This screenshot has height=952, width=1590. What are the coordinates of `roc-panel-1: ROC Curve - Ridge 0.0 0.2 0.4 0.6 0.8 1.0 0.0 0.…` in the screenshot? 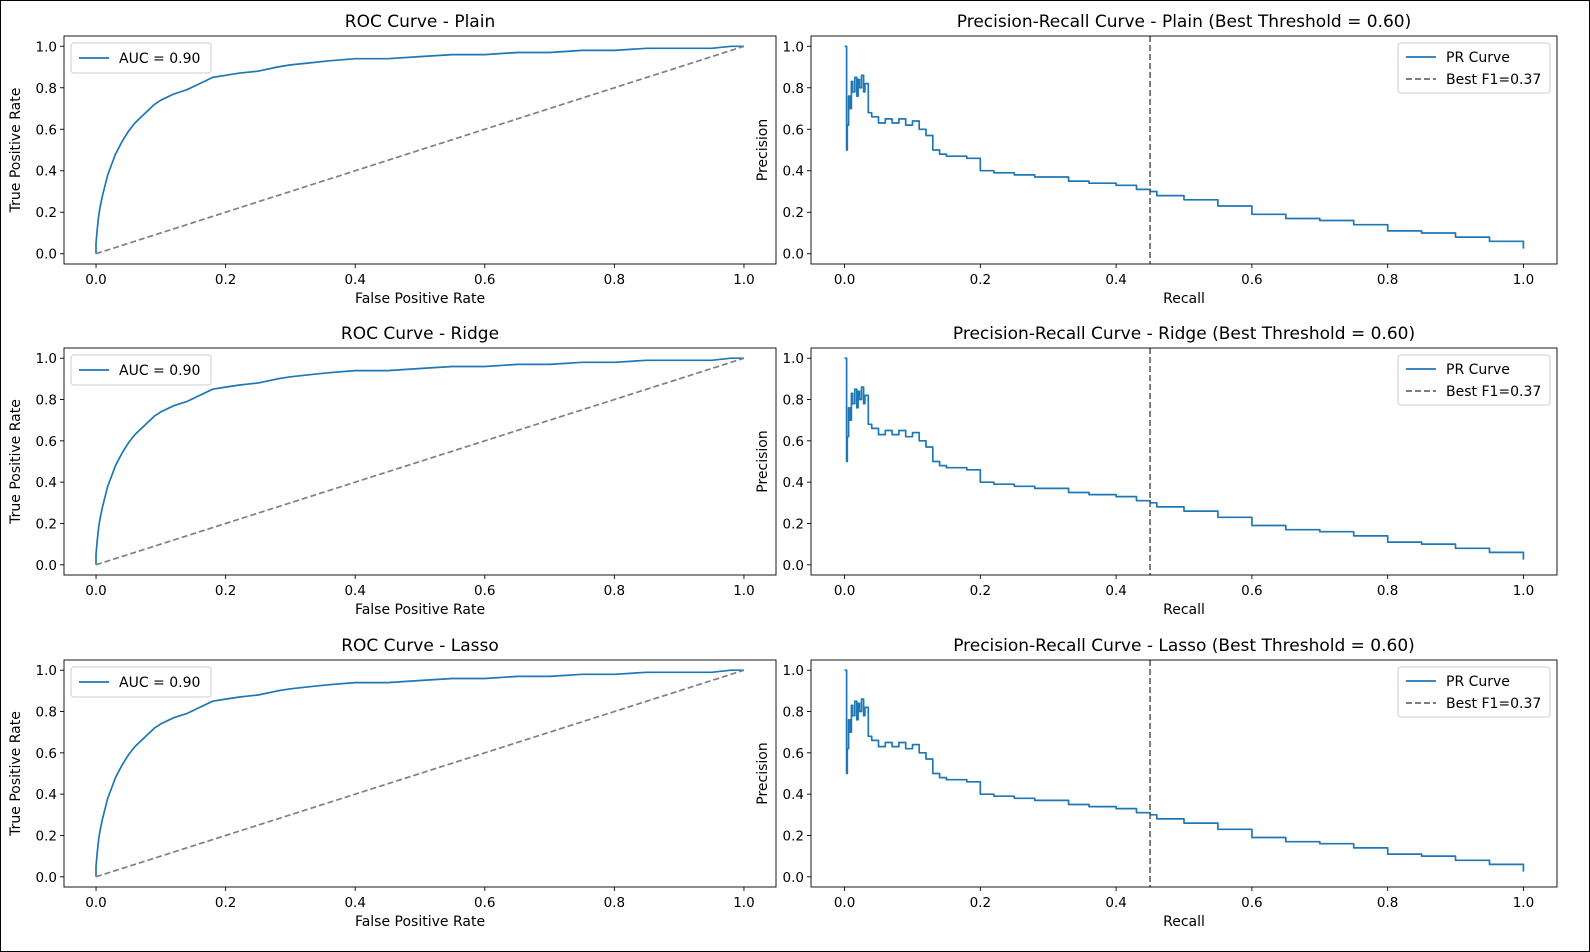 It's located at (392, 471).